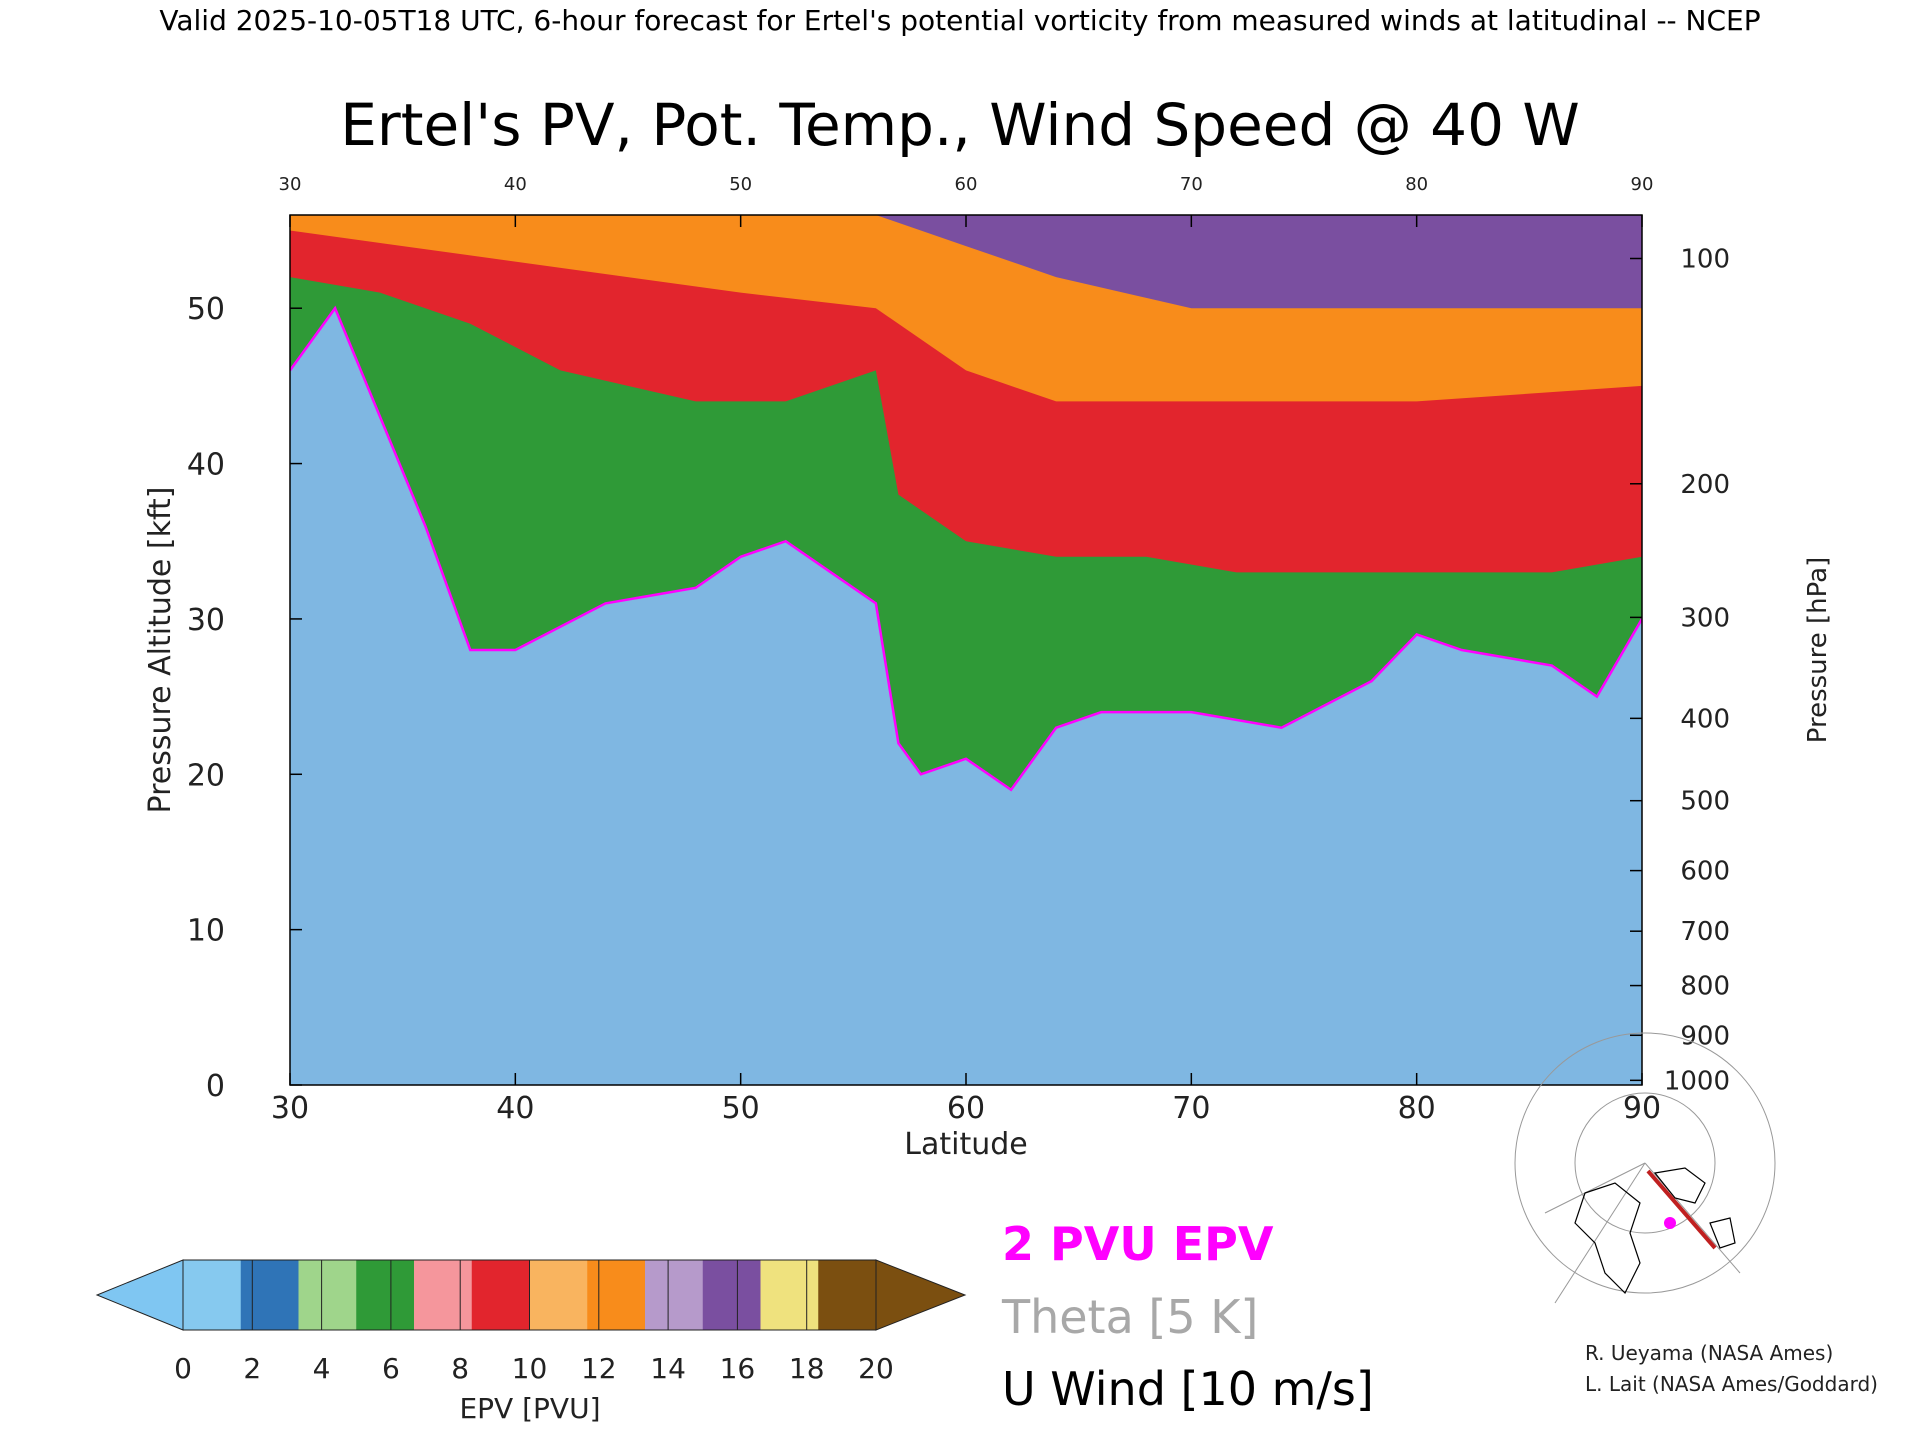 The height and width of the screenshot is (1444, 1920). I want to click on x-tick-label: 60, so click(966, 1108).